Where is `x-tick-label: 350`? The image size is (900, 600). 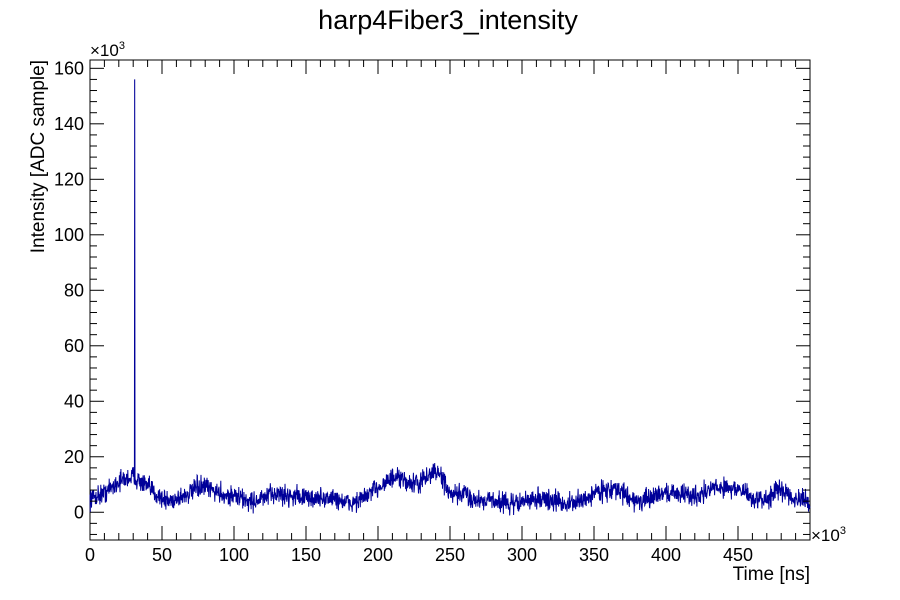 x-tick-label: 350 is located at coordinates (594, 555).